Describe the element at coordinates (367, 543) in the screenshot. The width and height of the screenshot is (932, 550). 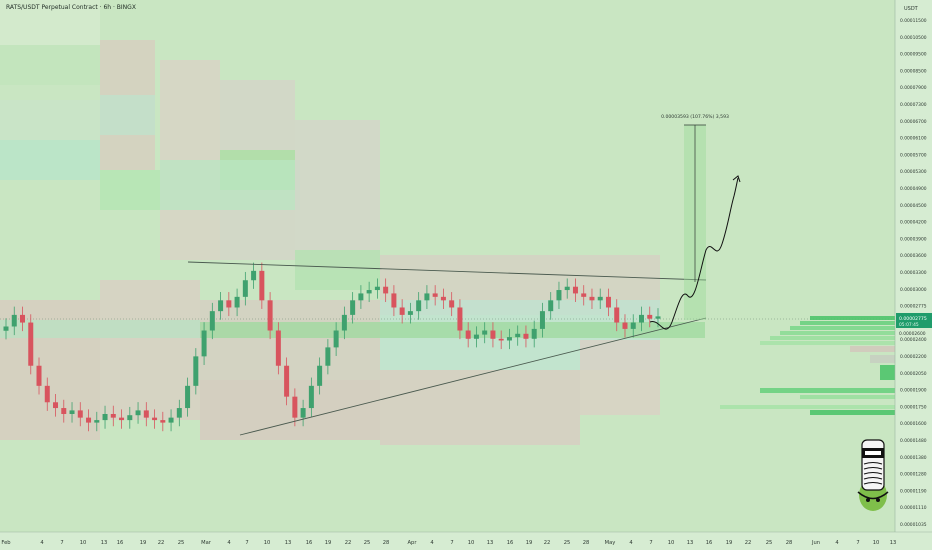
I see `time-tick-label: 25` at that location.